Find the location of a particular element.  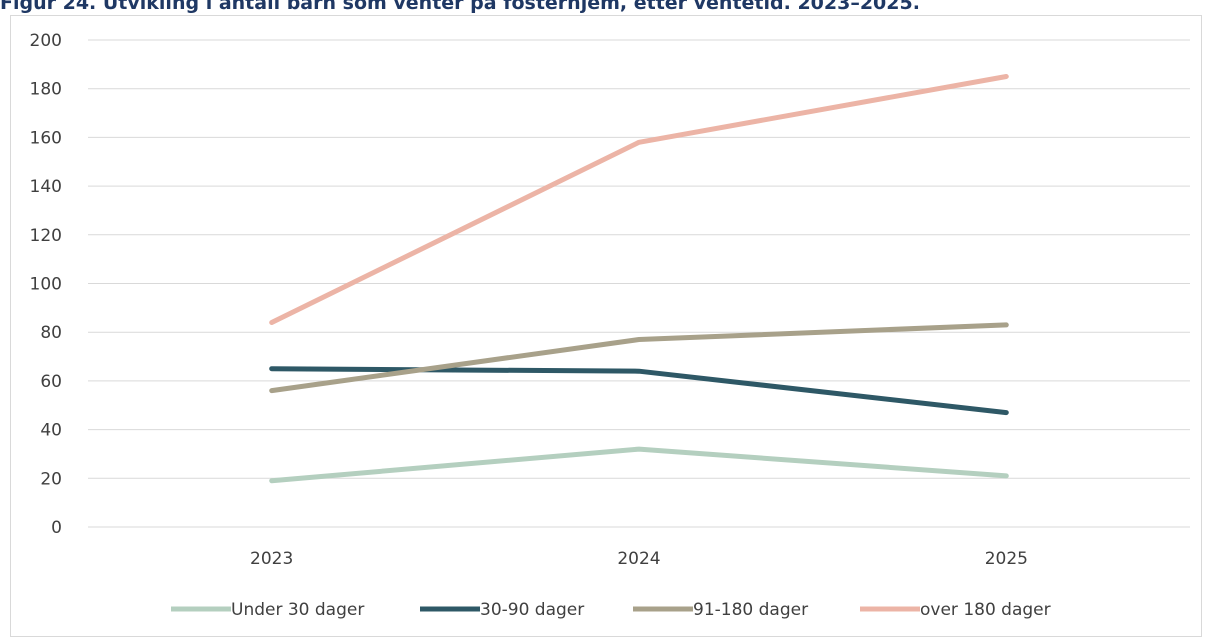

y-axis-ticks: 0 20 40 60 80 100 120 140 160 180 200 is located at coordinates (46, 284).